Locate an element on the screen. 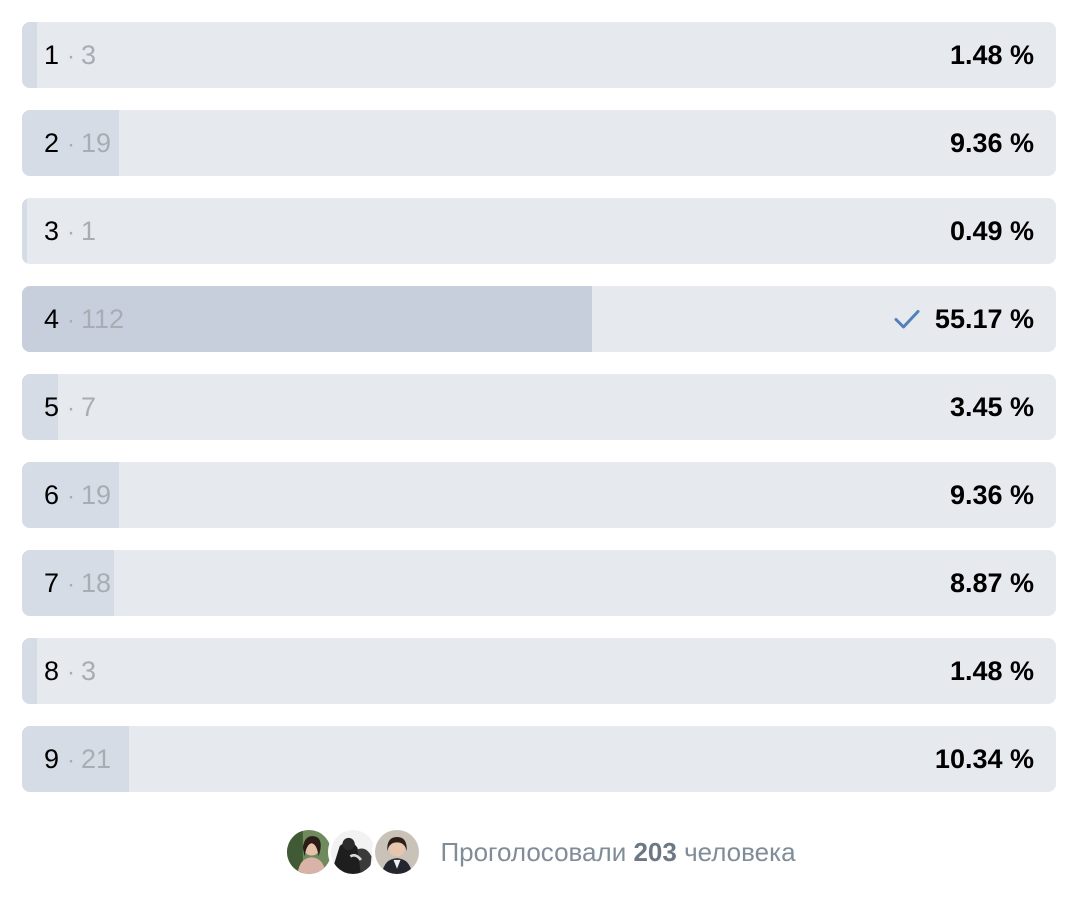 Image resolution: width=1080 pixels, height=898 pixels. option-title: 1 is located at coordinates (52, 55).